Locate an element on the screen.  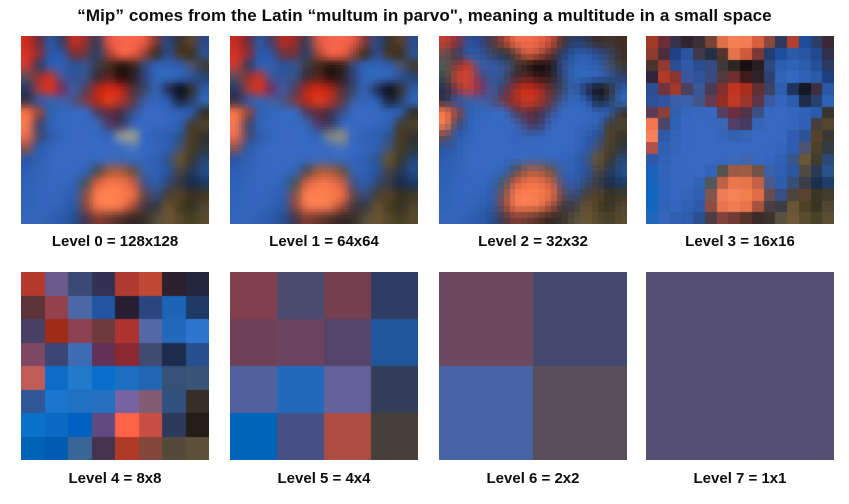
mip-tile-level-7: Level 7 = 1x1 is located at coordinates (740, 379).